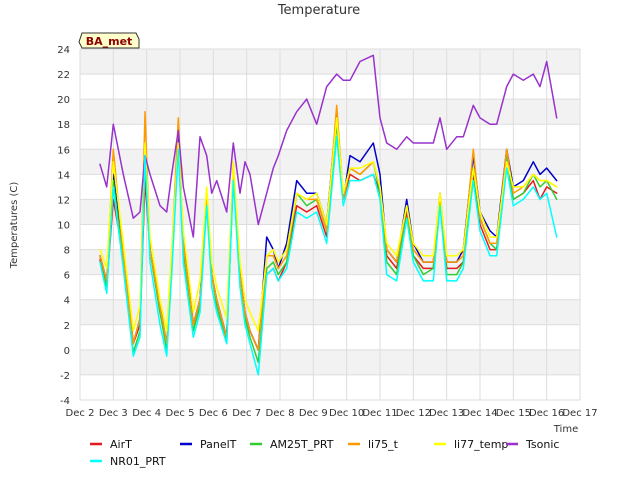 This screenshot has width=640, height=480. What do you see at coordinates (346, 413) in the screenshot?
I see `x-tick-label: Dec 10` at bounding box center [346, 413].